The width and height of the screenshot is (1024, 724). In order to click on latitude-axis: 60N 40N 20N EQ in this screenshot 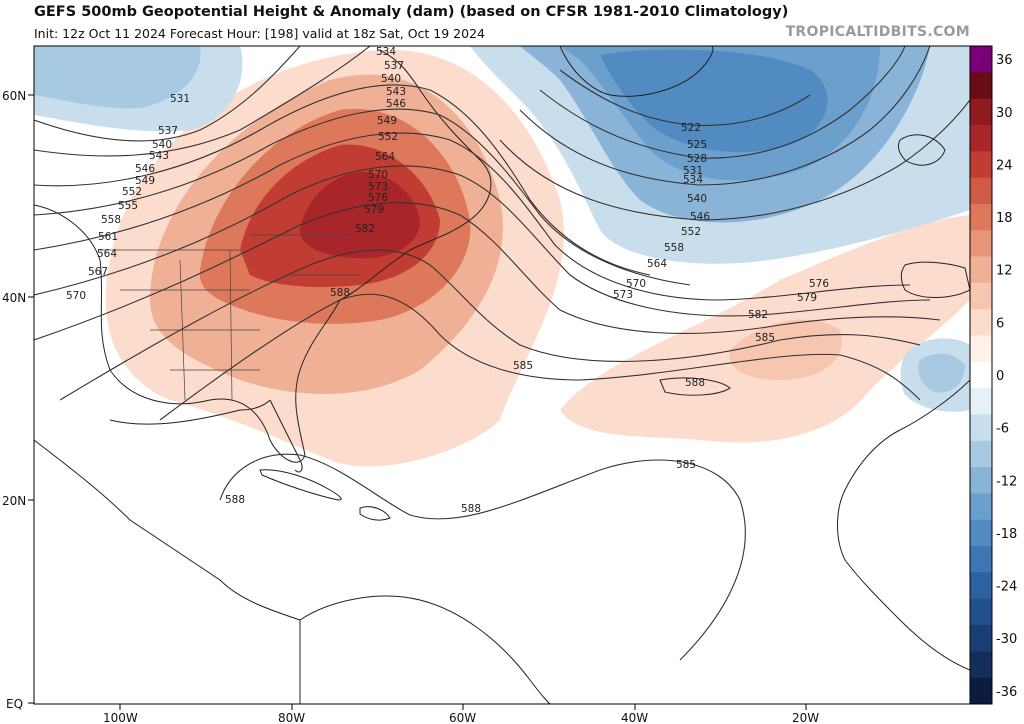, I will do `click(18, 400)`.